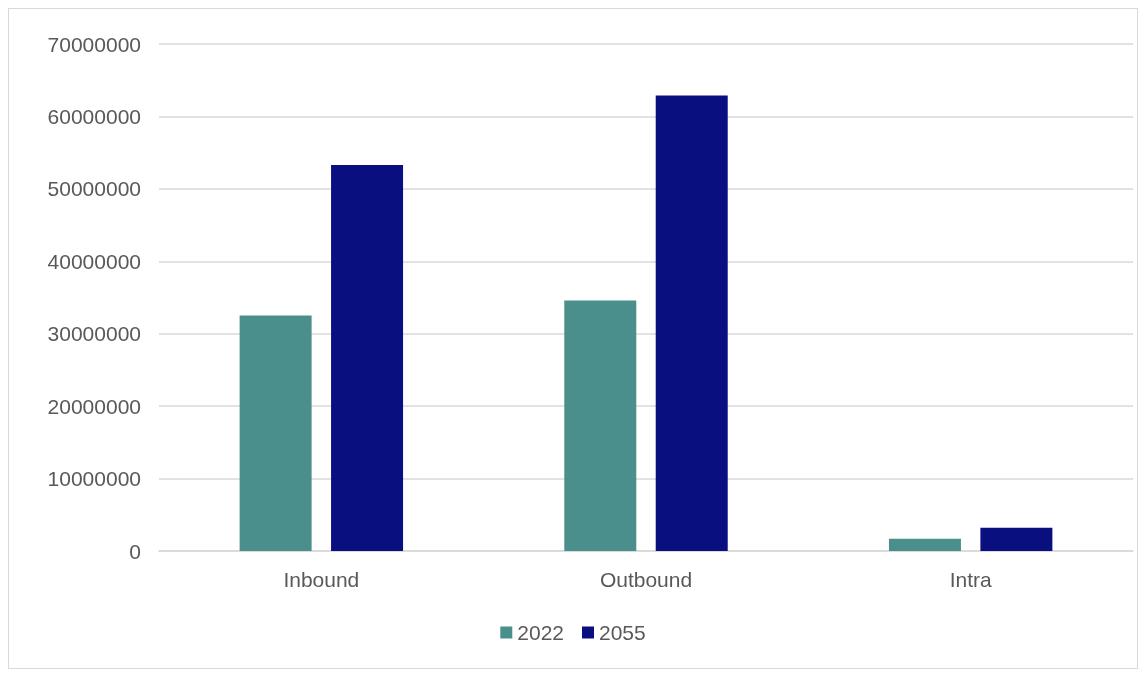  Describe the element at coordinates (135, 551) in the screenshot. I see `y-tick-label: 0` at that location.